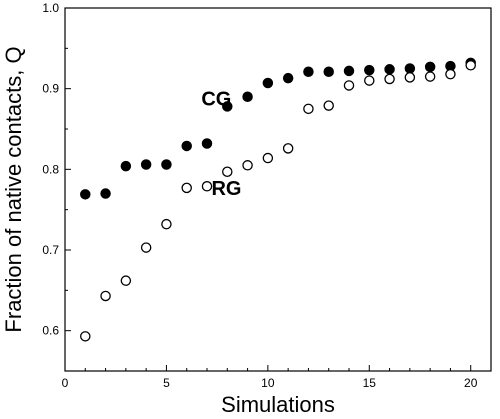  Describe the element at coordinates (221, 145) in the screenshot. I see `annotation-layer: CG RG` at that location.